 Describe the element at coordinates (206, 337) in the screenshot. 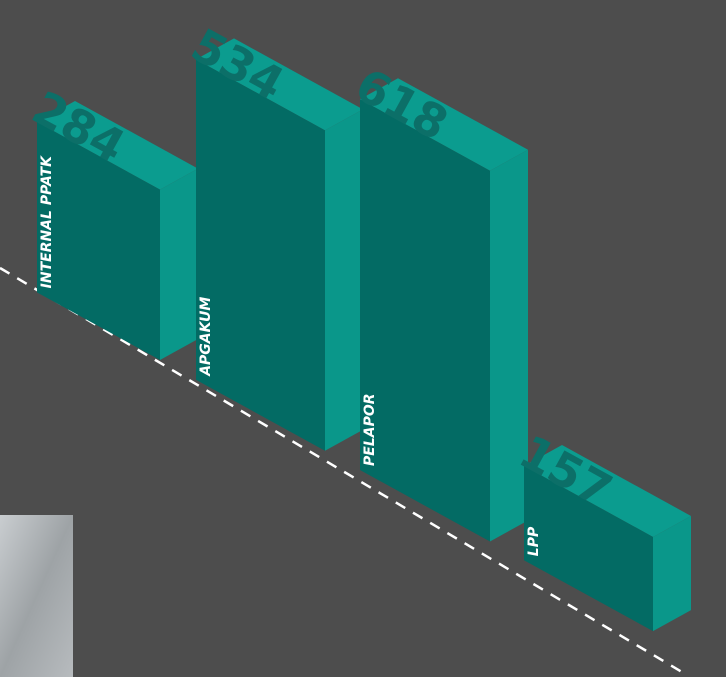

I see `category-label: APGAKUM` at that location.